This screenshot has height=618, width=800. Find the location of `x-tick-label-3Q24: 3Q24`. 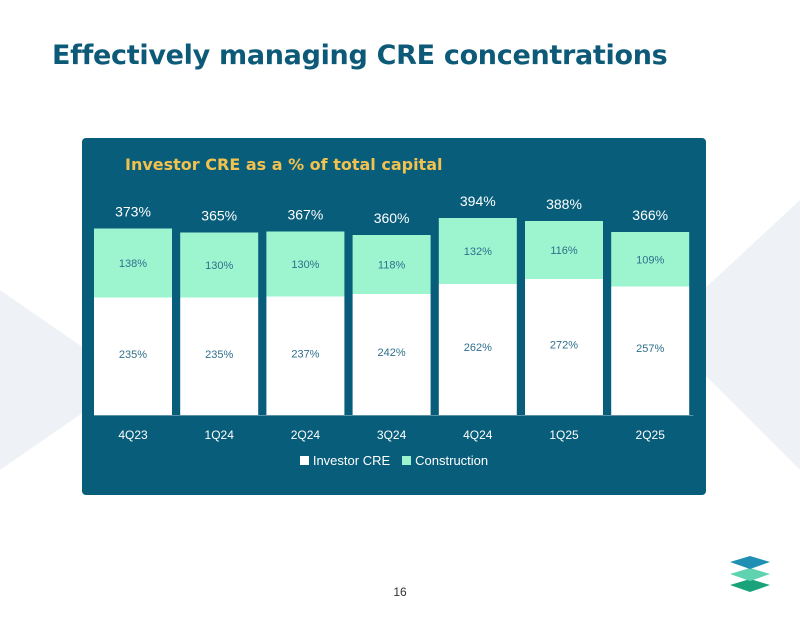

x-tick-label-3Q24: 3Q24 is located at coordinates (392, 435).